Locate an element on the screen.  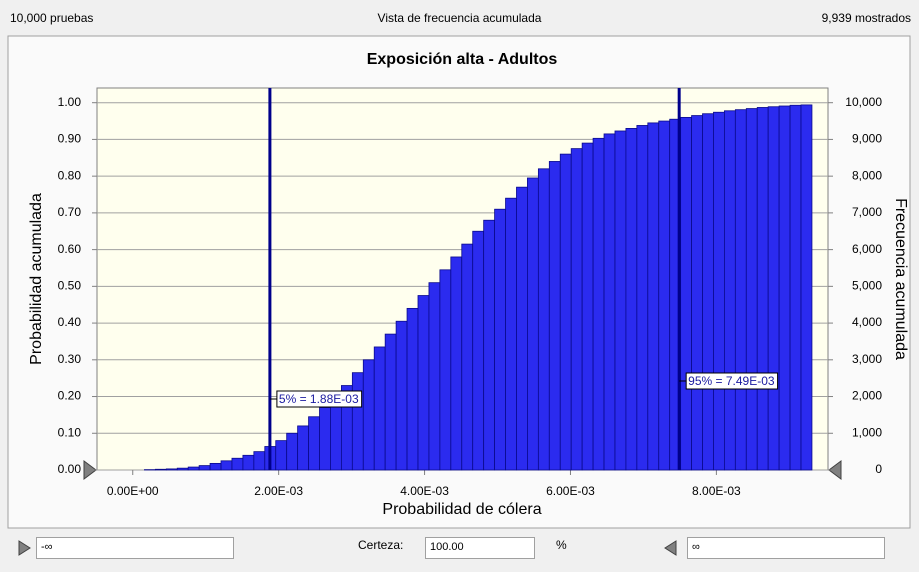
x-tick-label: 0.00E+00 is located at coordinates (133, 491).